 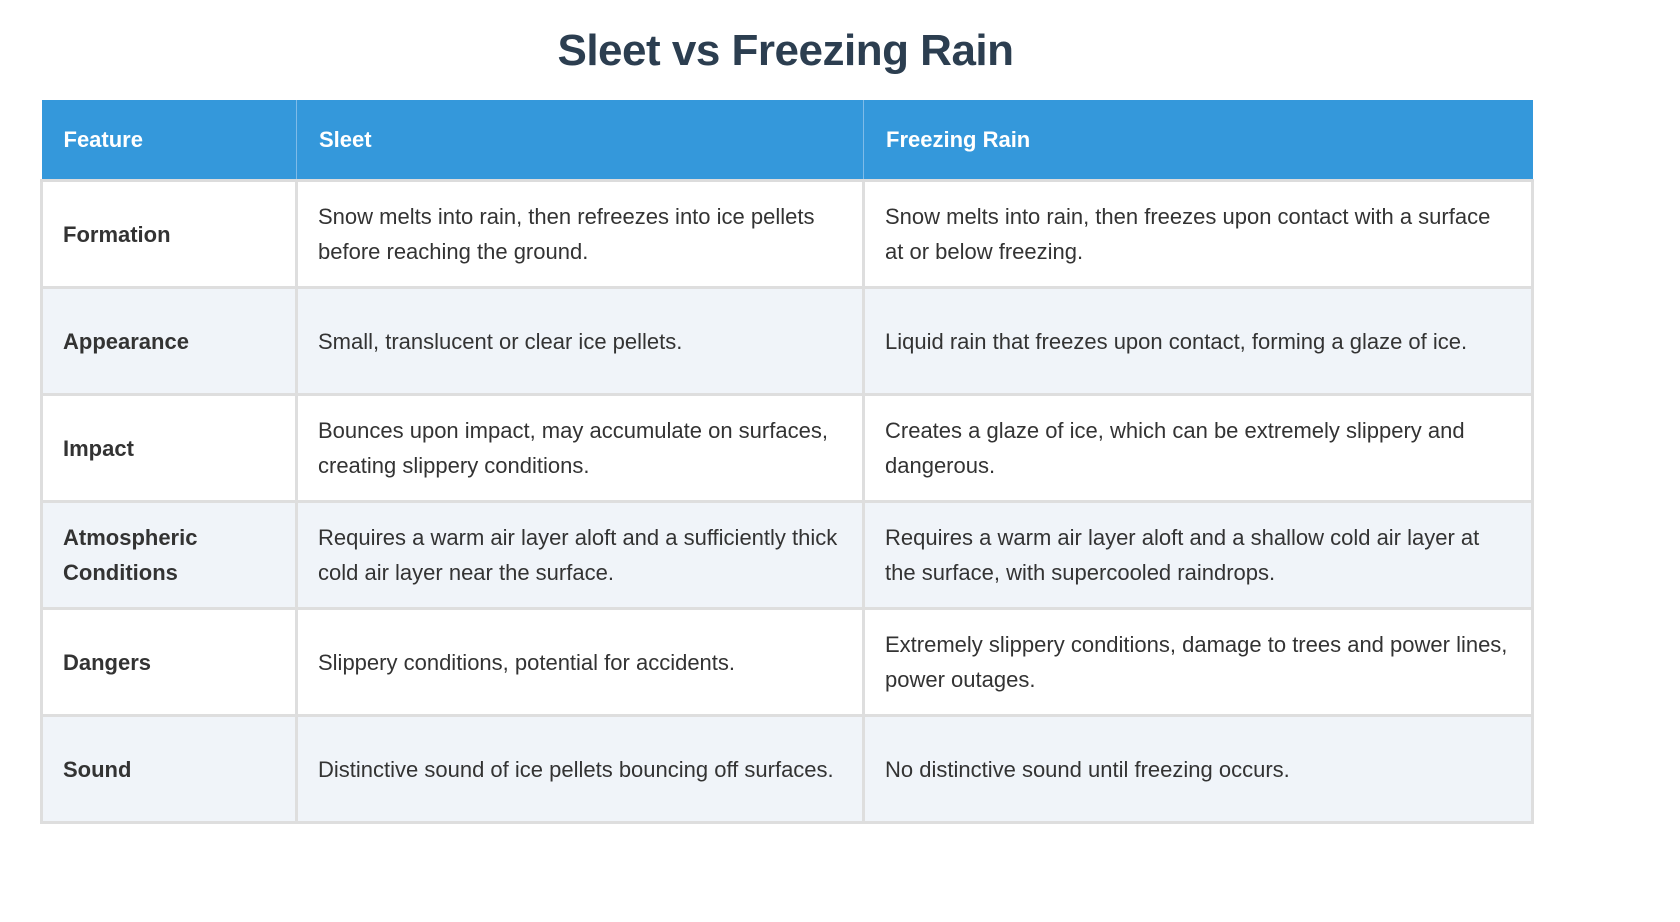 I want to click on header-row: Feature Sleet Freezing Rain, so click(x=787, y=141).